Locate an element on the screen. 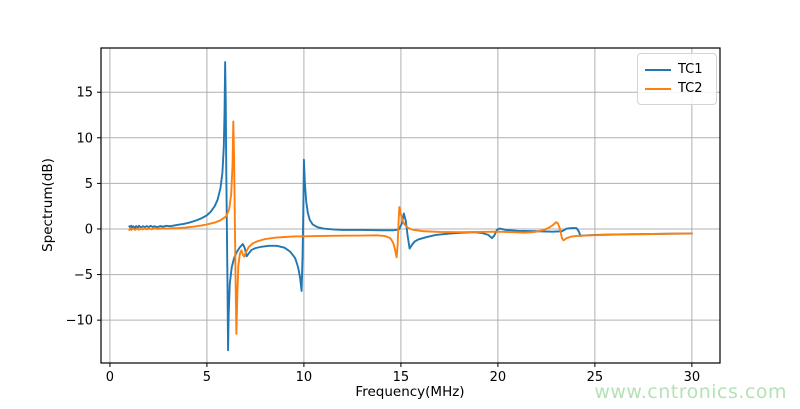 This screenshot has height=409, width=800. x-tick-label: 20 is located at coordinates (498, 377).